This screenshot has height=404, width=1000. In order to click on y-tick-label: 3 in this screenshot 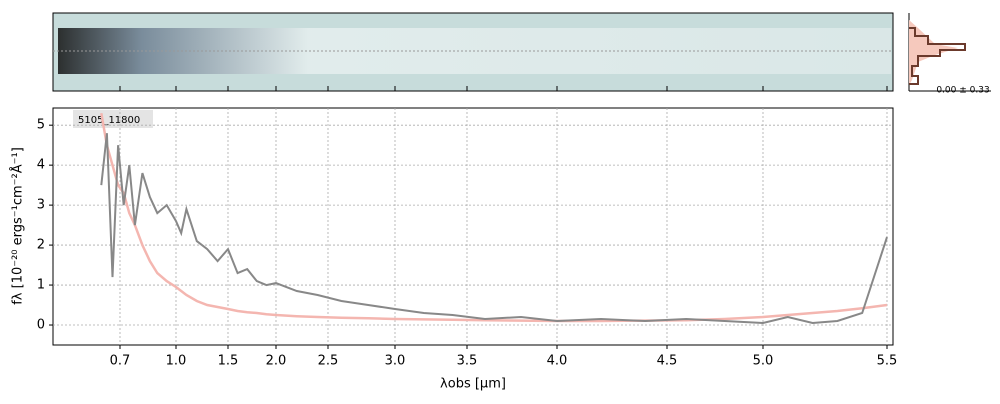, I will do `click(41, 205)`.